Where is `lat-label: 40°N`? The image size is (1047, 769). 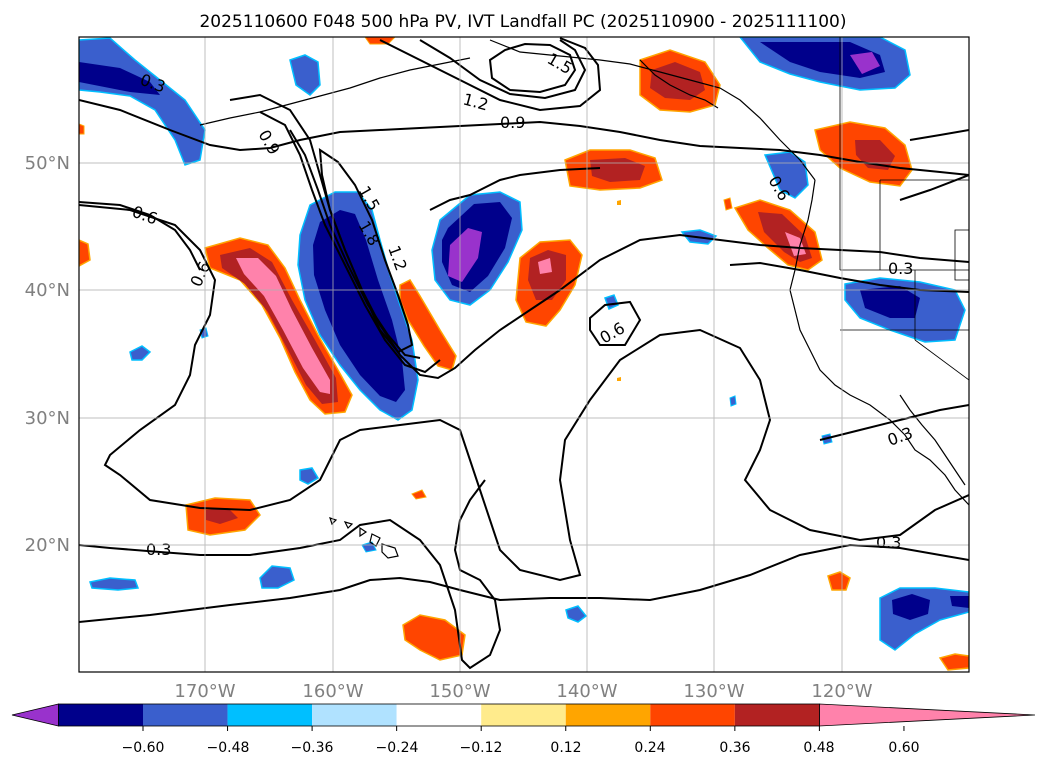 lat-label: 40°N is located at coordinates (47, 290).